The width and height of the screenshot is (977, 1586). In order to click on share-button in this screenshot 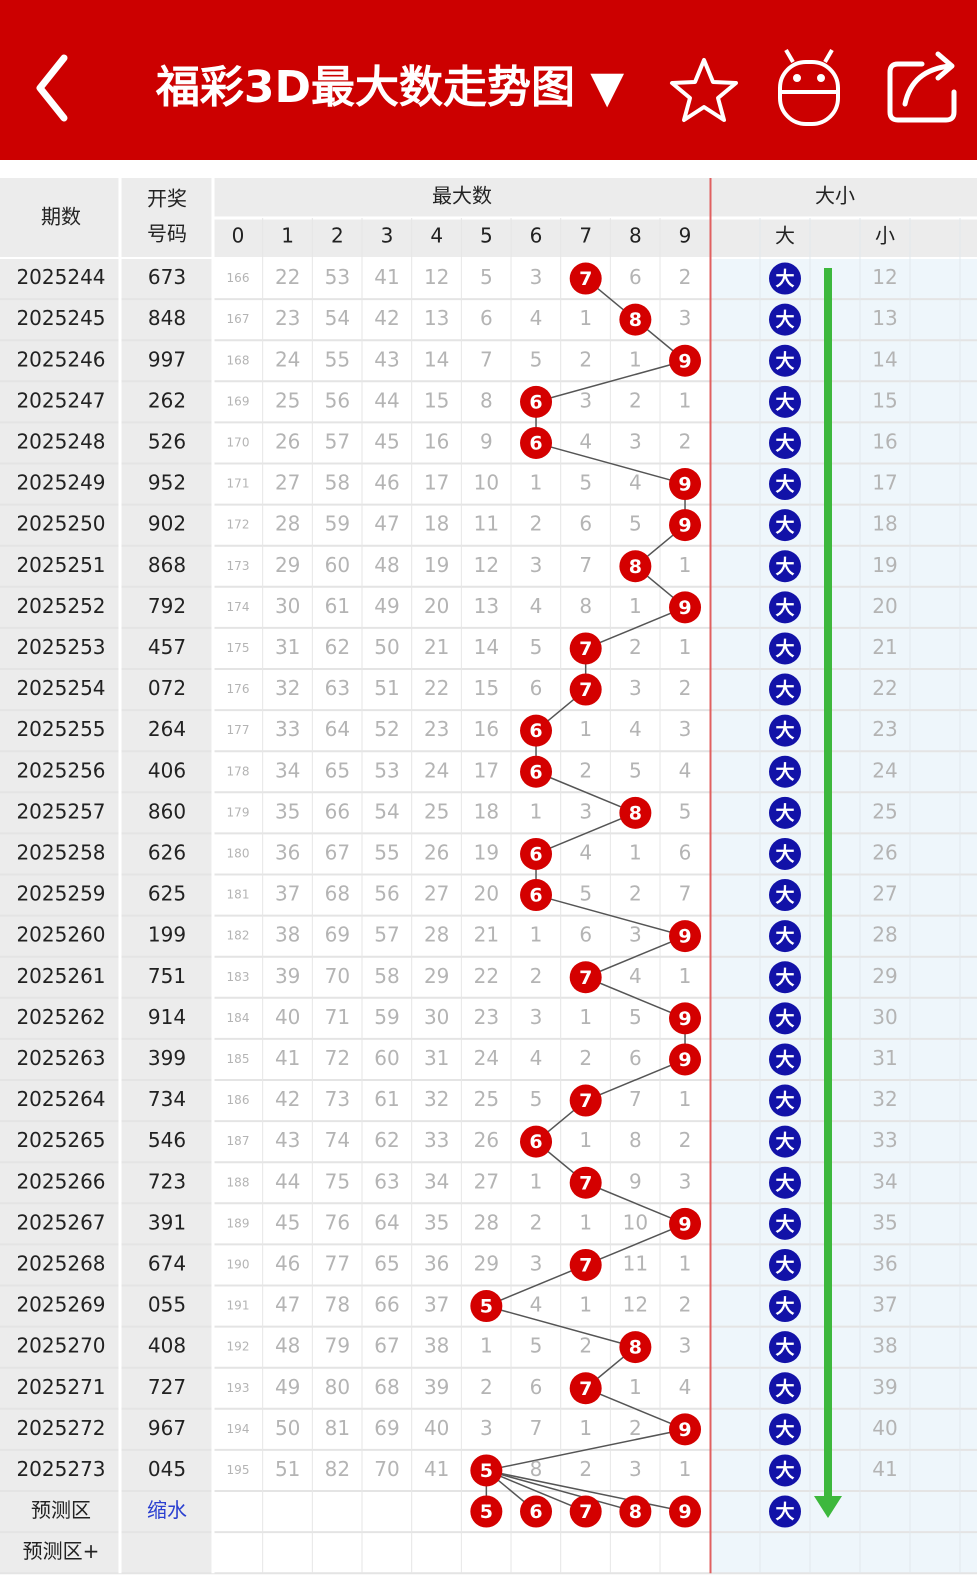, I will do `click(922, 87)`.